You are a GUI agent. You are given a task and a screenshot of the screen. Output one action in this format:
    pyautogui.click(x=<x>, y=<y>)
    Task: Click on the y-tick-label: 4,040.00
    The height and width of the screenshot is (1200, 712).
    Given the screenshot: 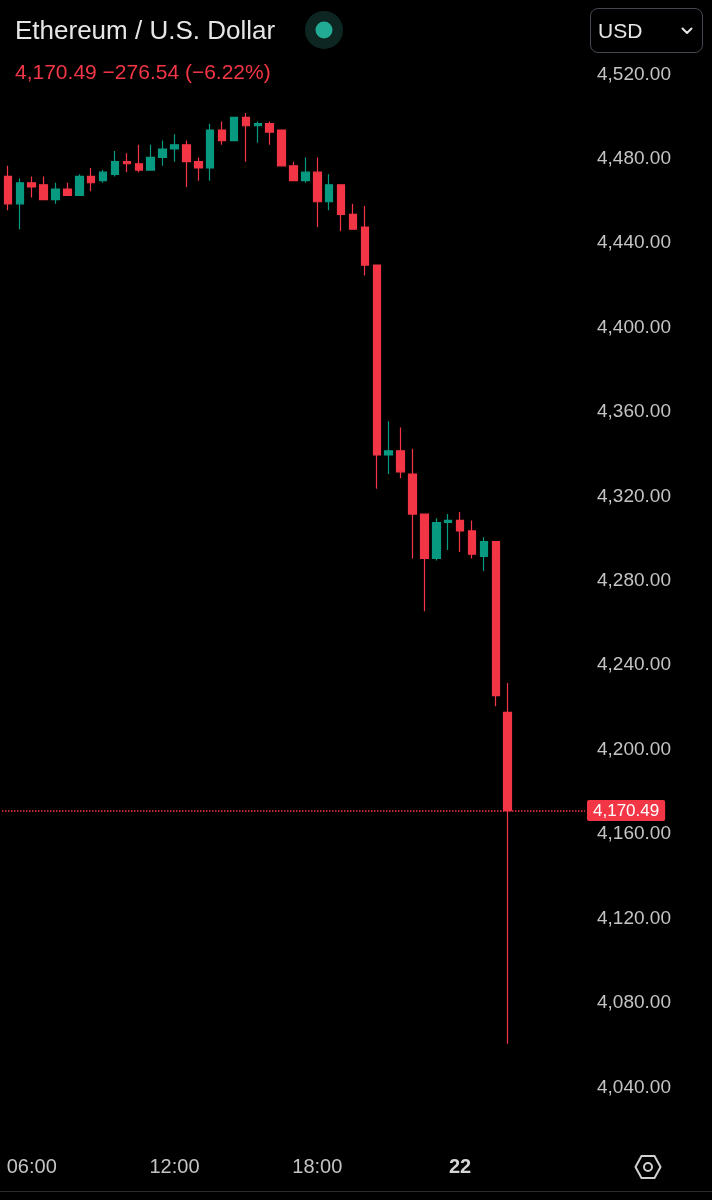 What is the action you would take?
    pyautogui.click(x=634, y=1086)
    